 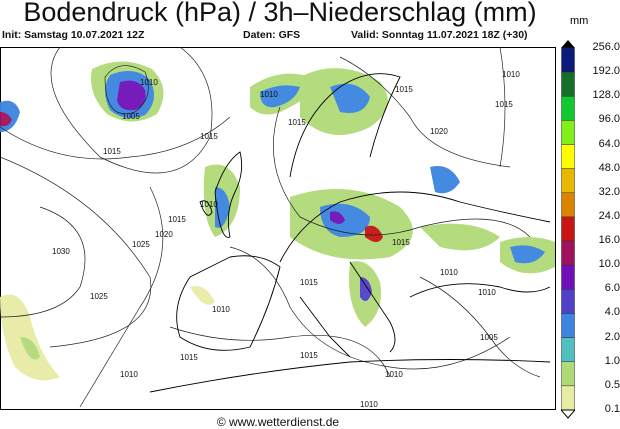 I want to click on legend-label: 256.0, so click(x=606, y=47).